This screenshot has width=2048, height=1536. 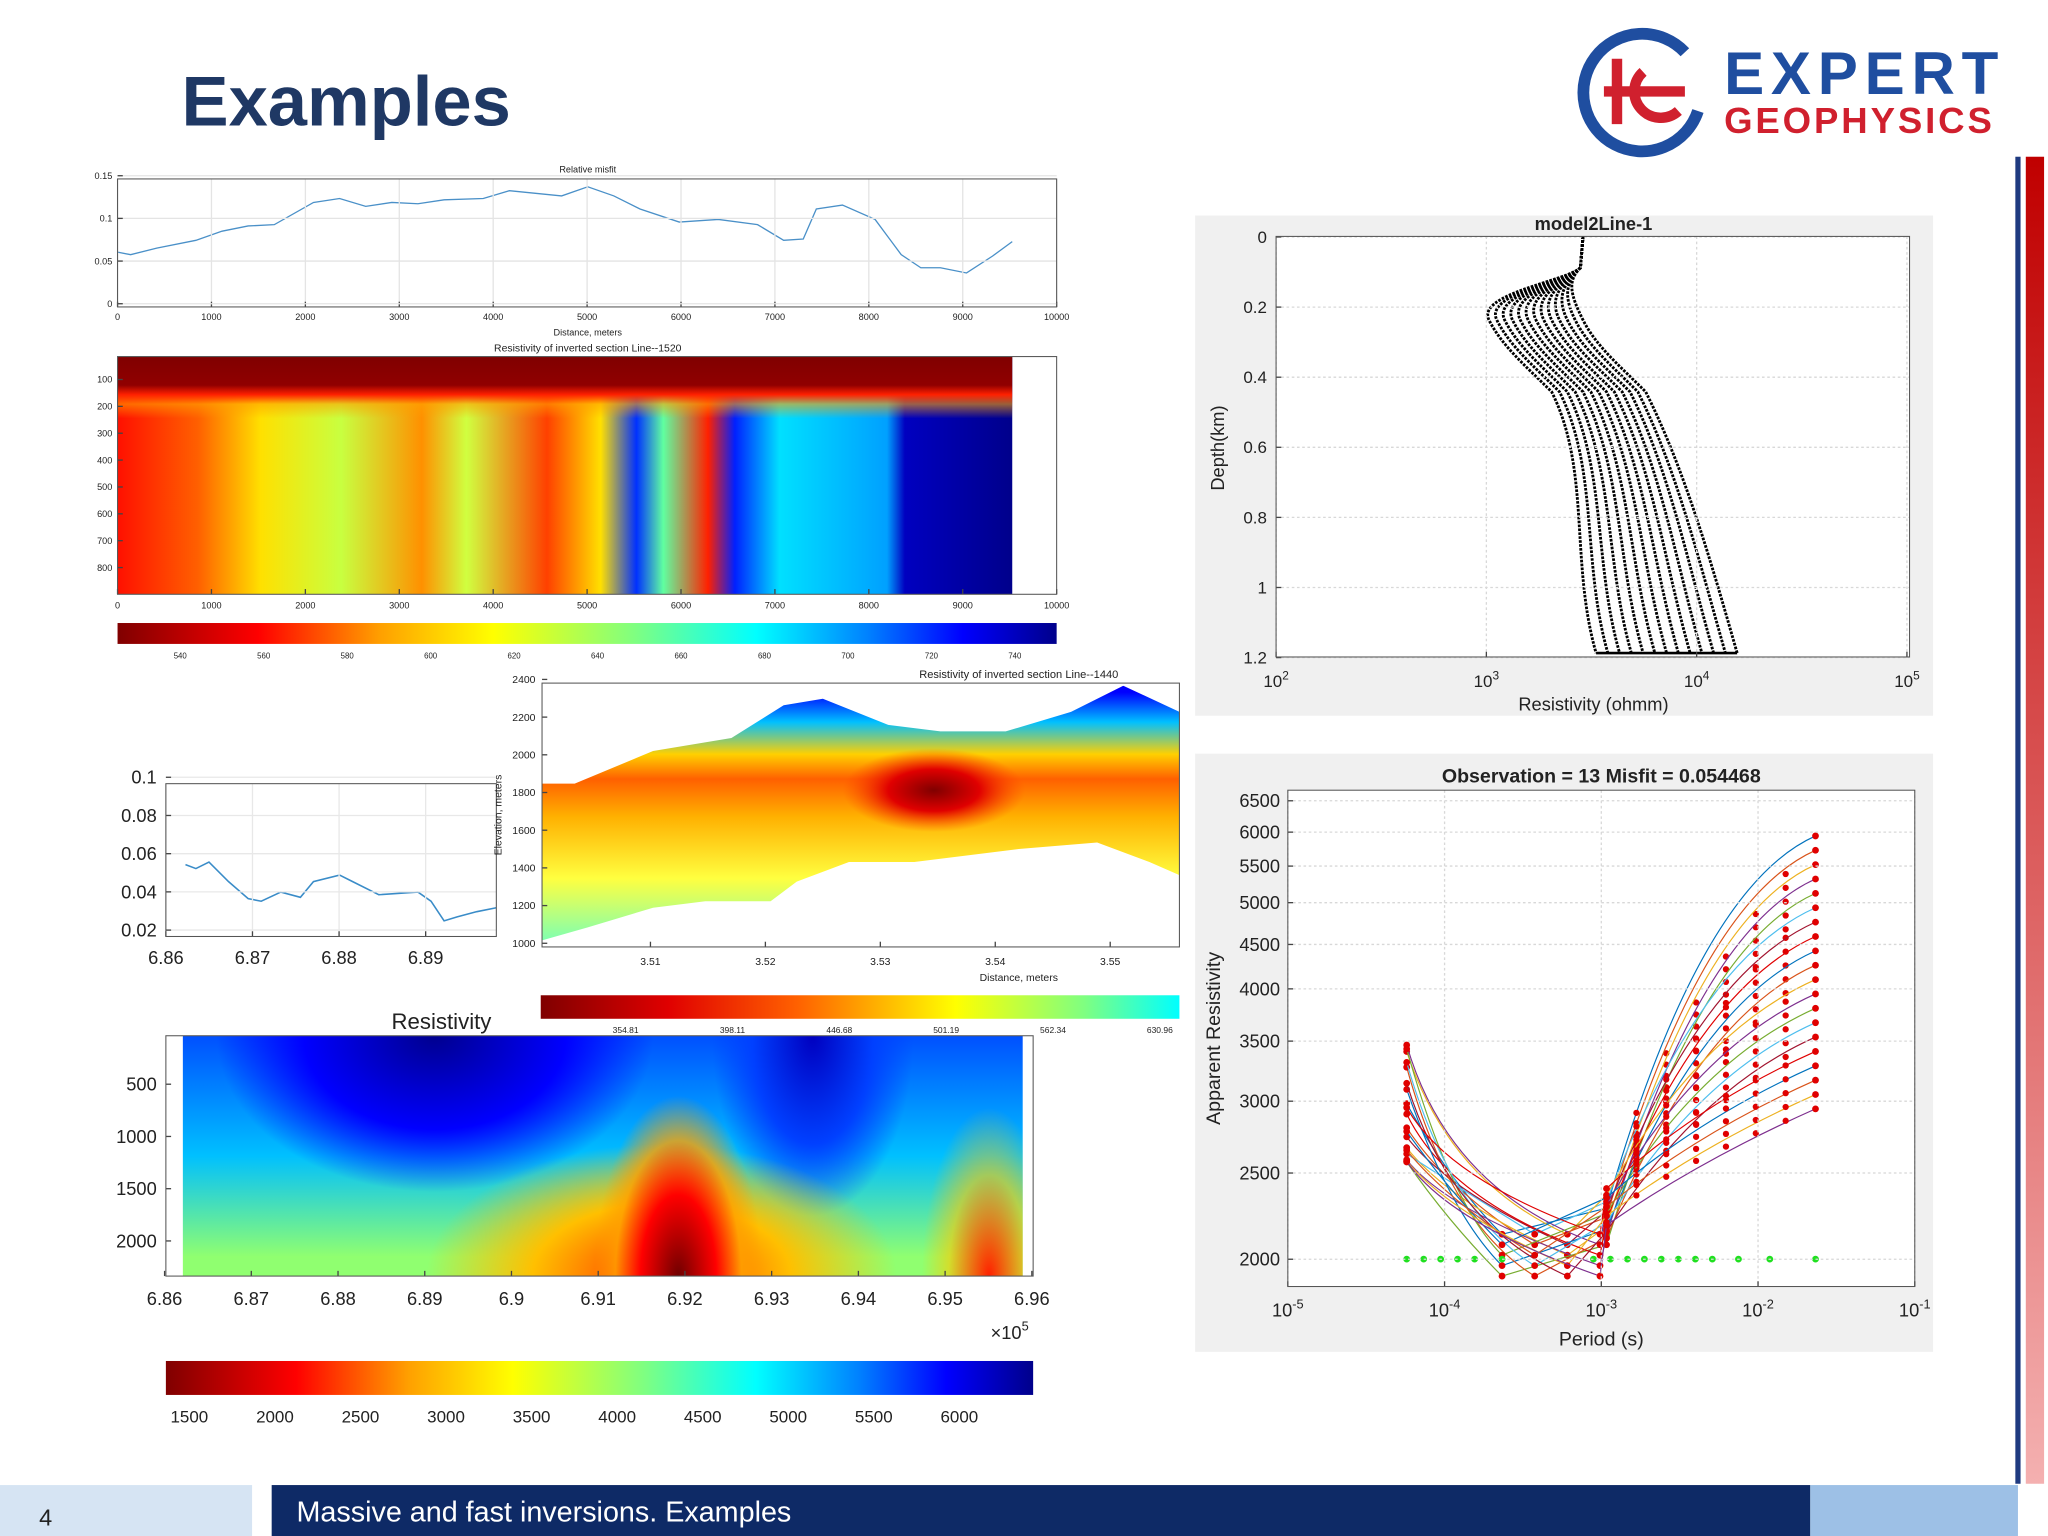 I want to click on x-tick-label: 10⁴, so click(x=1697, y=679).